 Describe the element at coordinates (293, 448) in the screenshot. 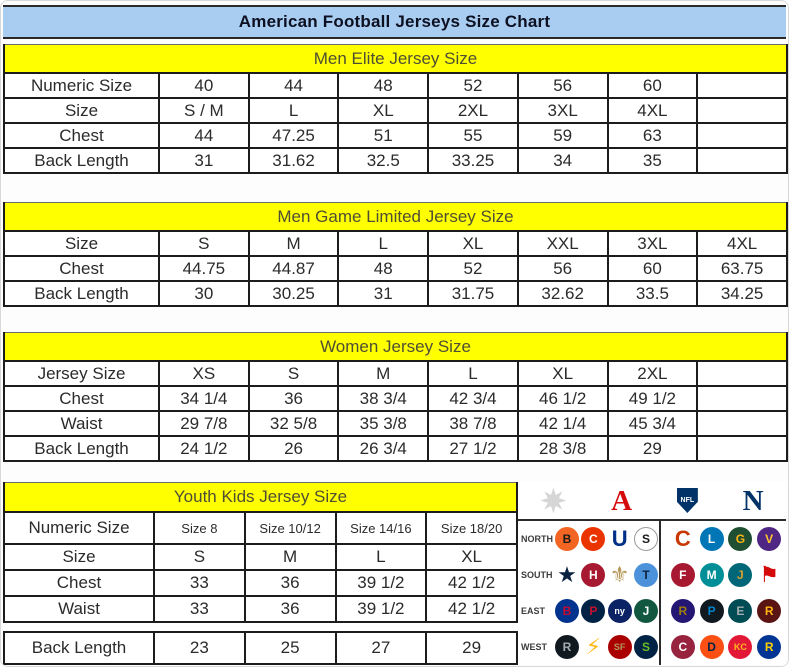

I see `size-cell: 26` at that location.